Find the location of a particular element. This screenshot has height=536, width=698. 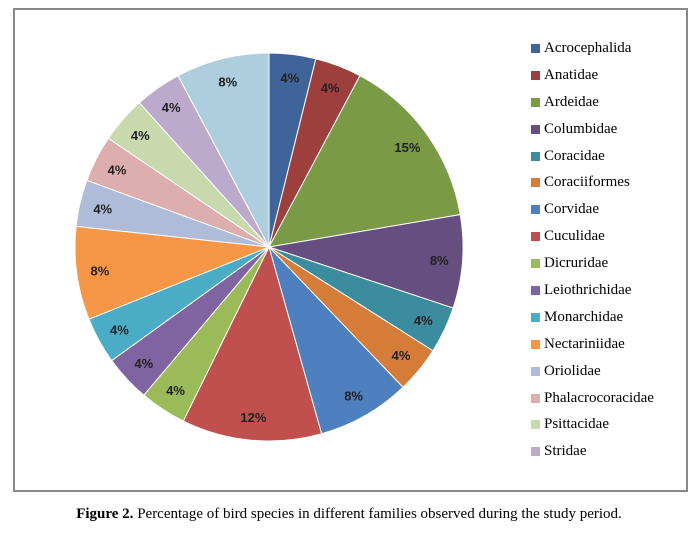

legend-item: Anatidae is located at coordinates (592, 75).